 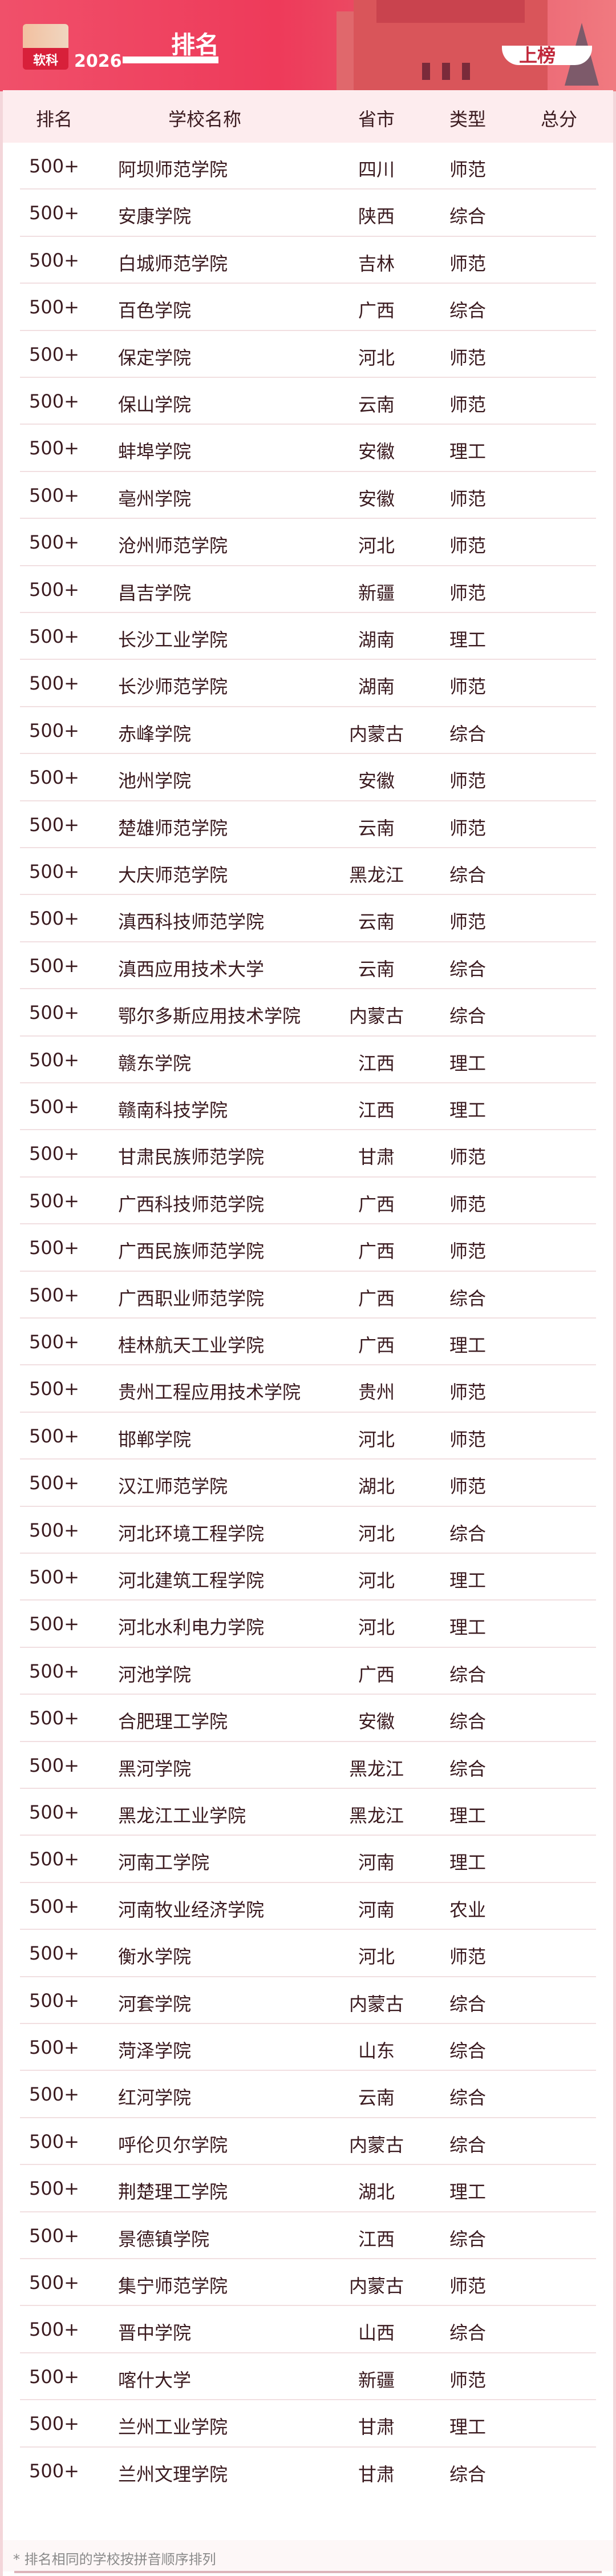 I want to click on table-row: 500+ 安康学院 陕西 综合, so click(x=308, y=214).